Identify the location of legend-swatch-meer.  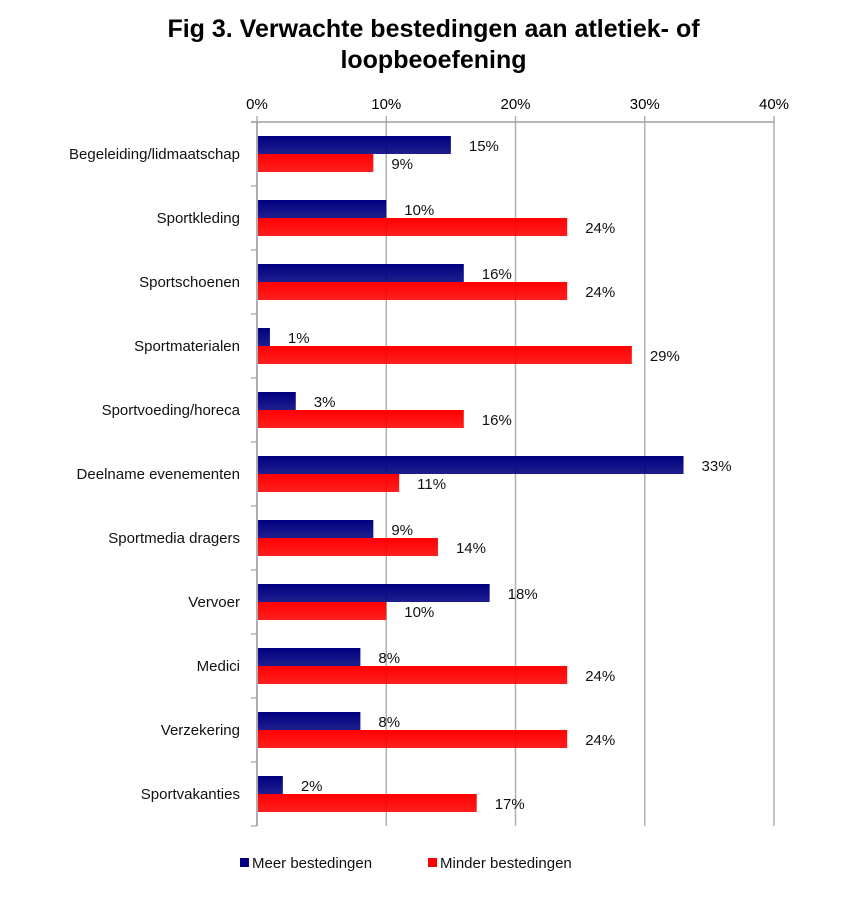
(244, 862).